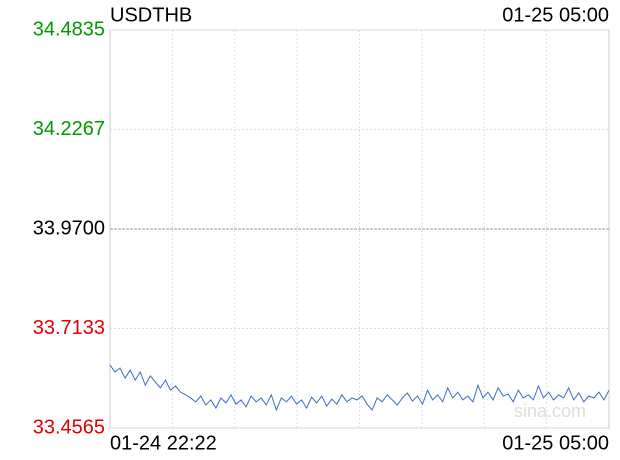 The height and width of the screenshot is (460, 620). Describe the element at coordinates (555, 443) in the screenshot. I see `x-tick-label: 01-25 05:00` at that location.